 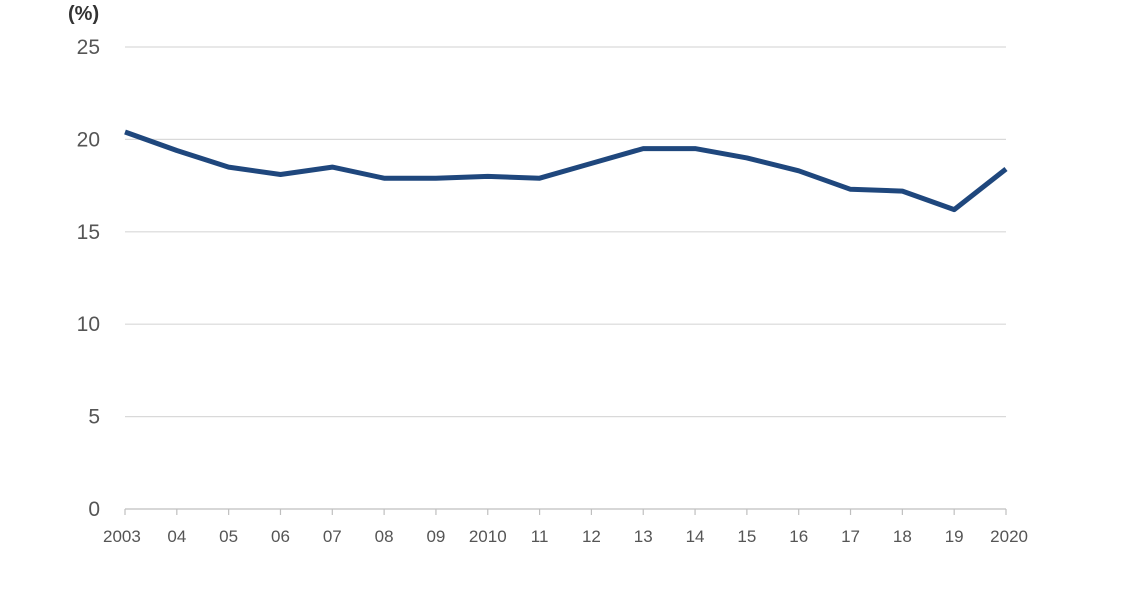 I want to click on x-tick-label-05: 05, so click(x=228, y=536).